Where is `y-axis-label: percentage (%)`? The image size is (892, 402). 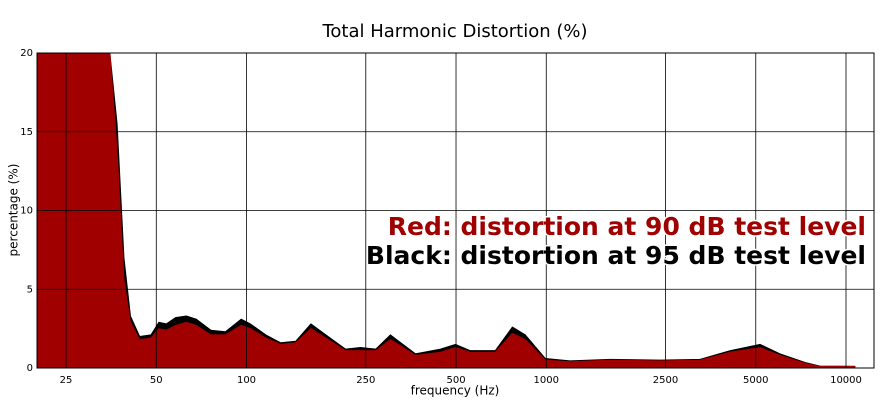 y-axis-label: percentage (%) is located at coordinates (14, 210).